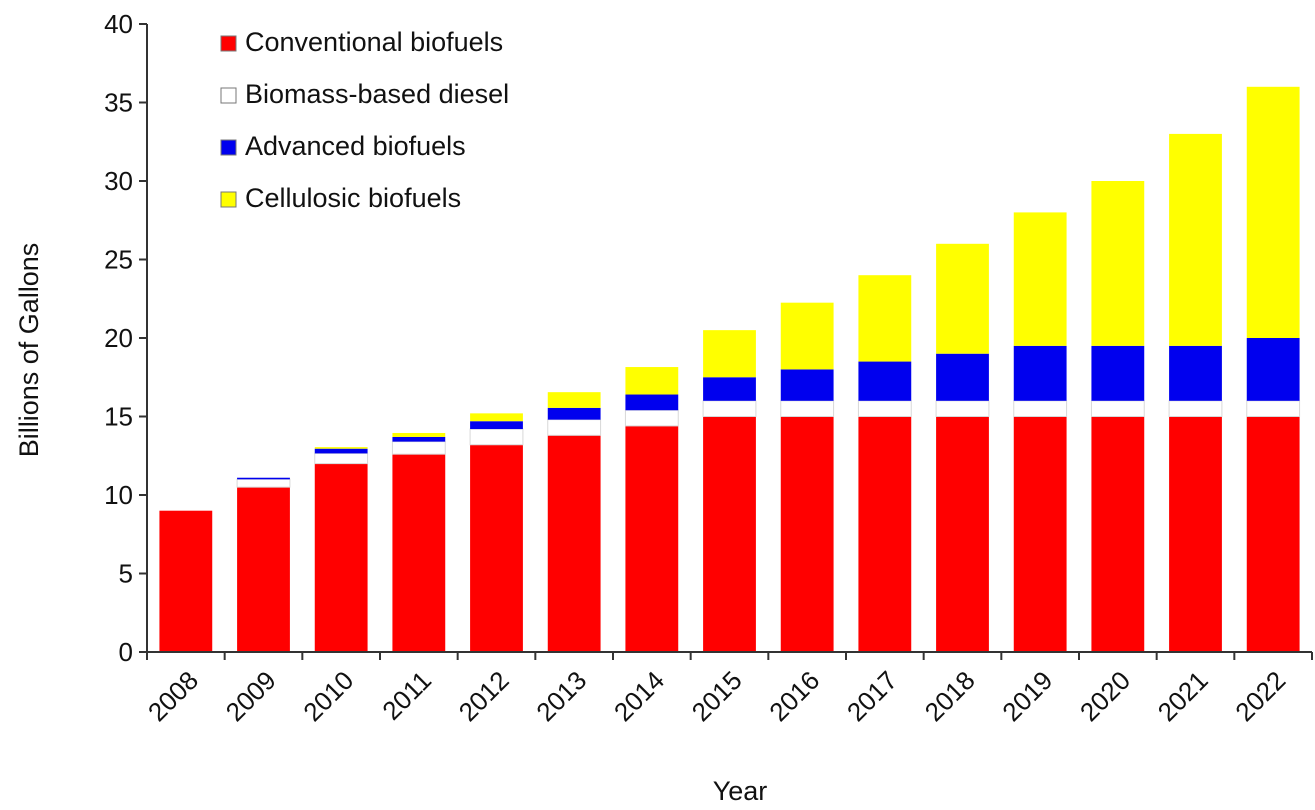  What do you see at coordinates (1027, 696) in the screenshot?
I see `x-tick-label: 2019` at bounding box center [1027, 696].